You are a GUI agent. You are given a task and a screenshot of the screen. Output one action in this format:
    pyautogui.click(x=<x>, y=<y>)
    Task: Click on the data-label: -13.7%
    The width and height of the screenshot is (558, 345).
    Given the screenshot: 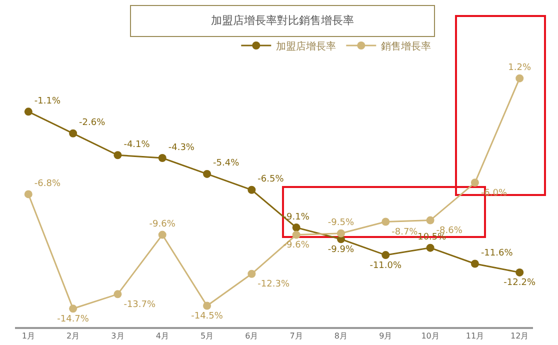 What is the action you would take?
    pyautogui.click(x=140, y=305)
    